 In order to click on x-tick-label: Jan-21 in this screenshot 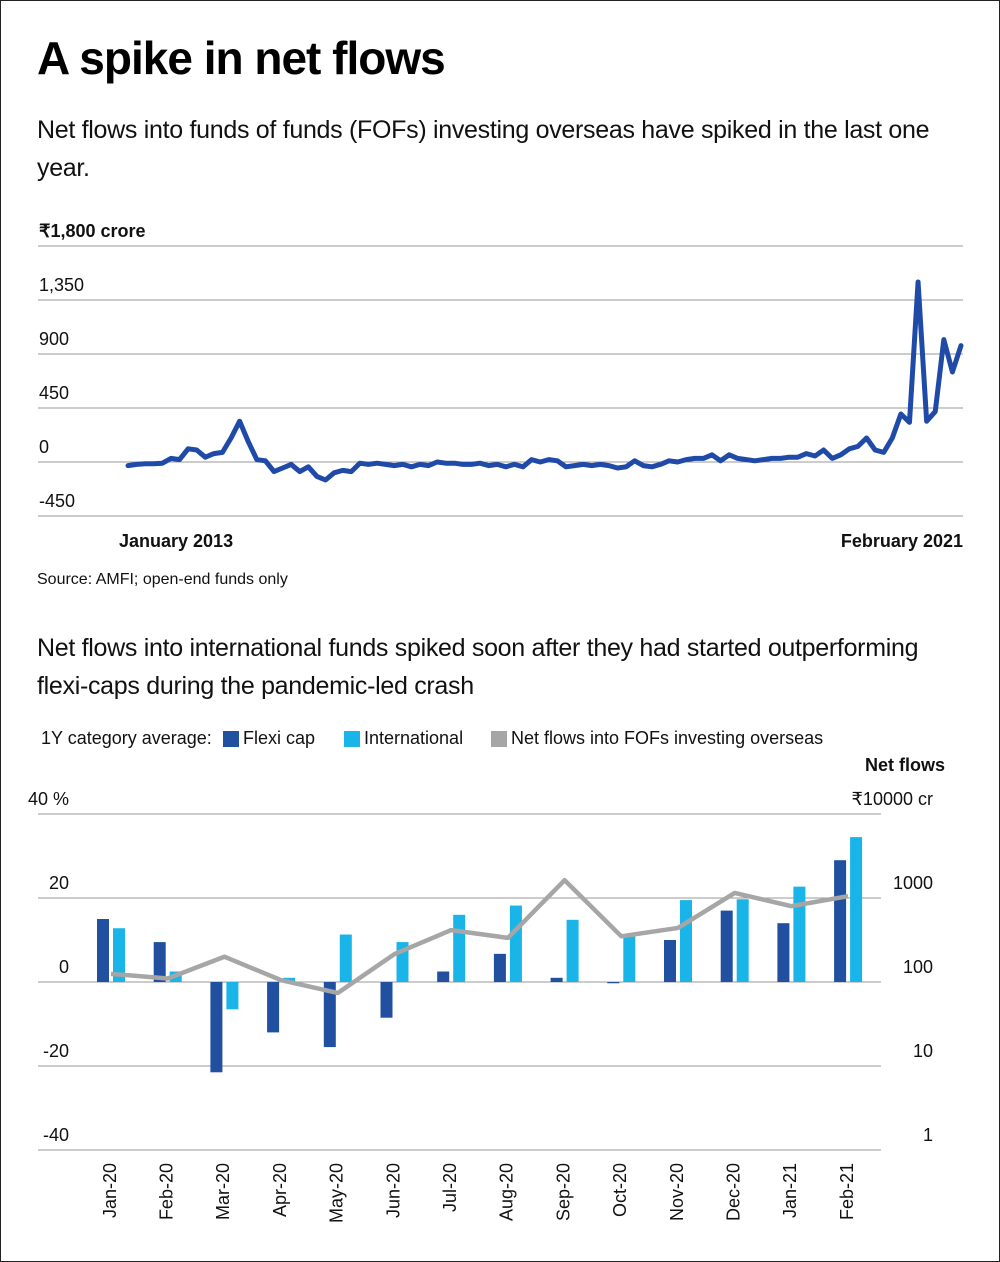, I will do `click(790, 1190)`.